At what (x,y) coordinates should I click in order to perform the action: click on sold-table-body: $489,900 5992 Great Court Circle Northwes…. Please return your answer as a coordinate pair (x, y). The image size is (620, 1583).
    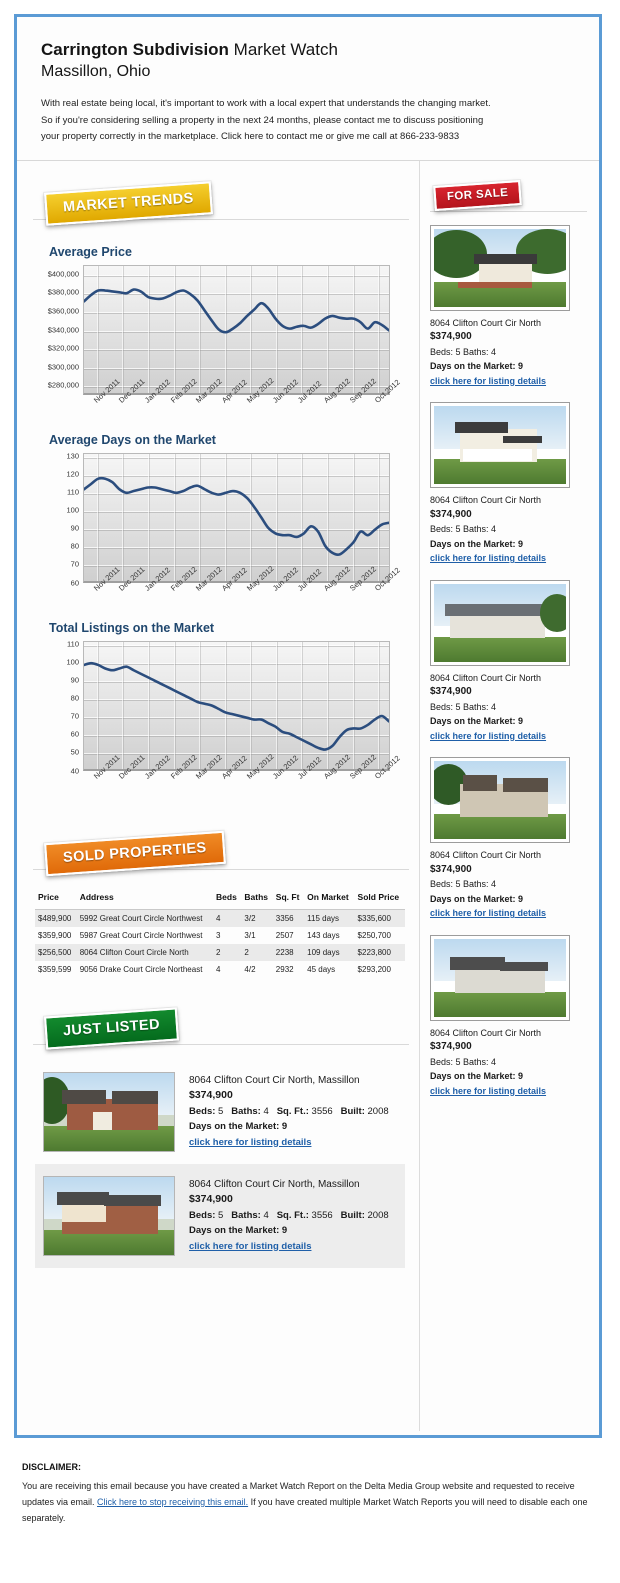
    Looking at the image, I should click on (220, 943).